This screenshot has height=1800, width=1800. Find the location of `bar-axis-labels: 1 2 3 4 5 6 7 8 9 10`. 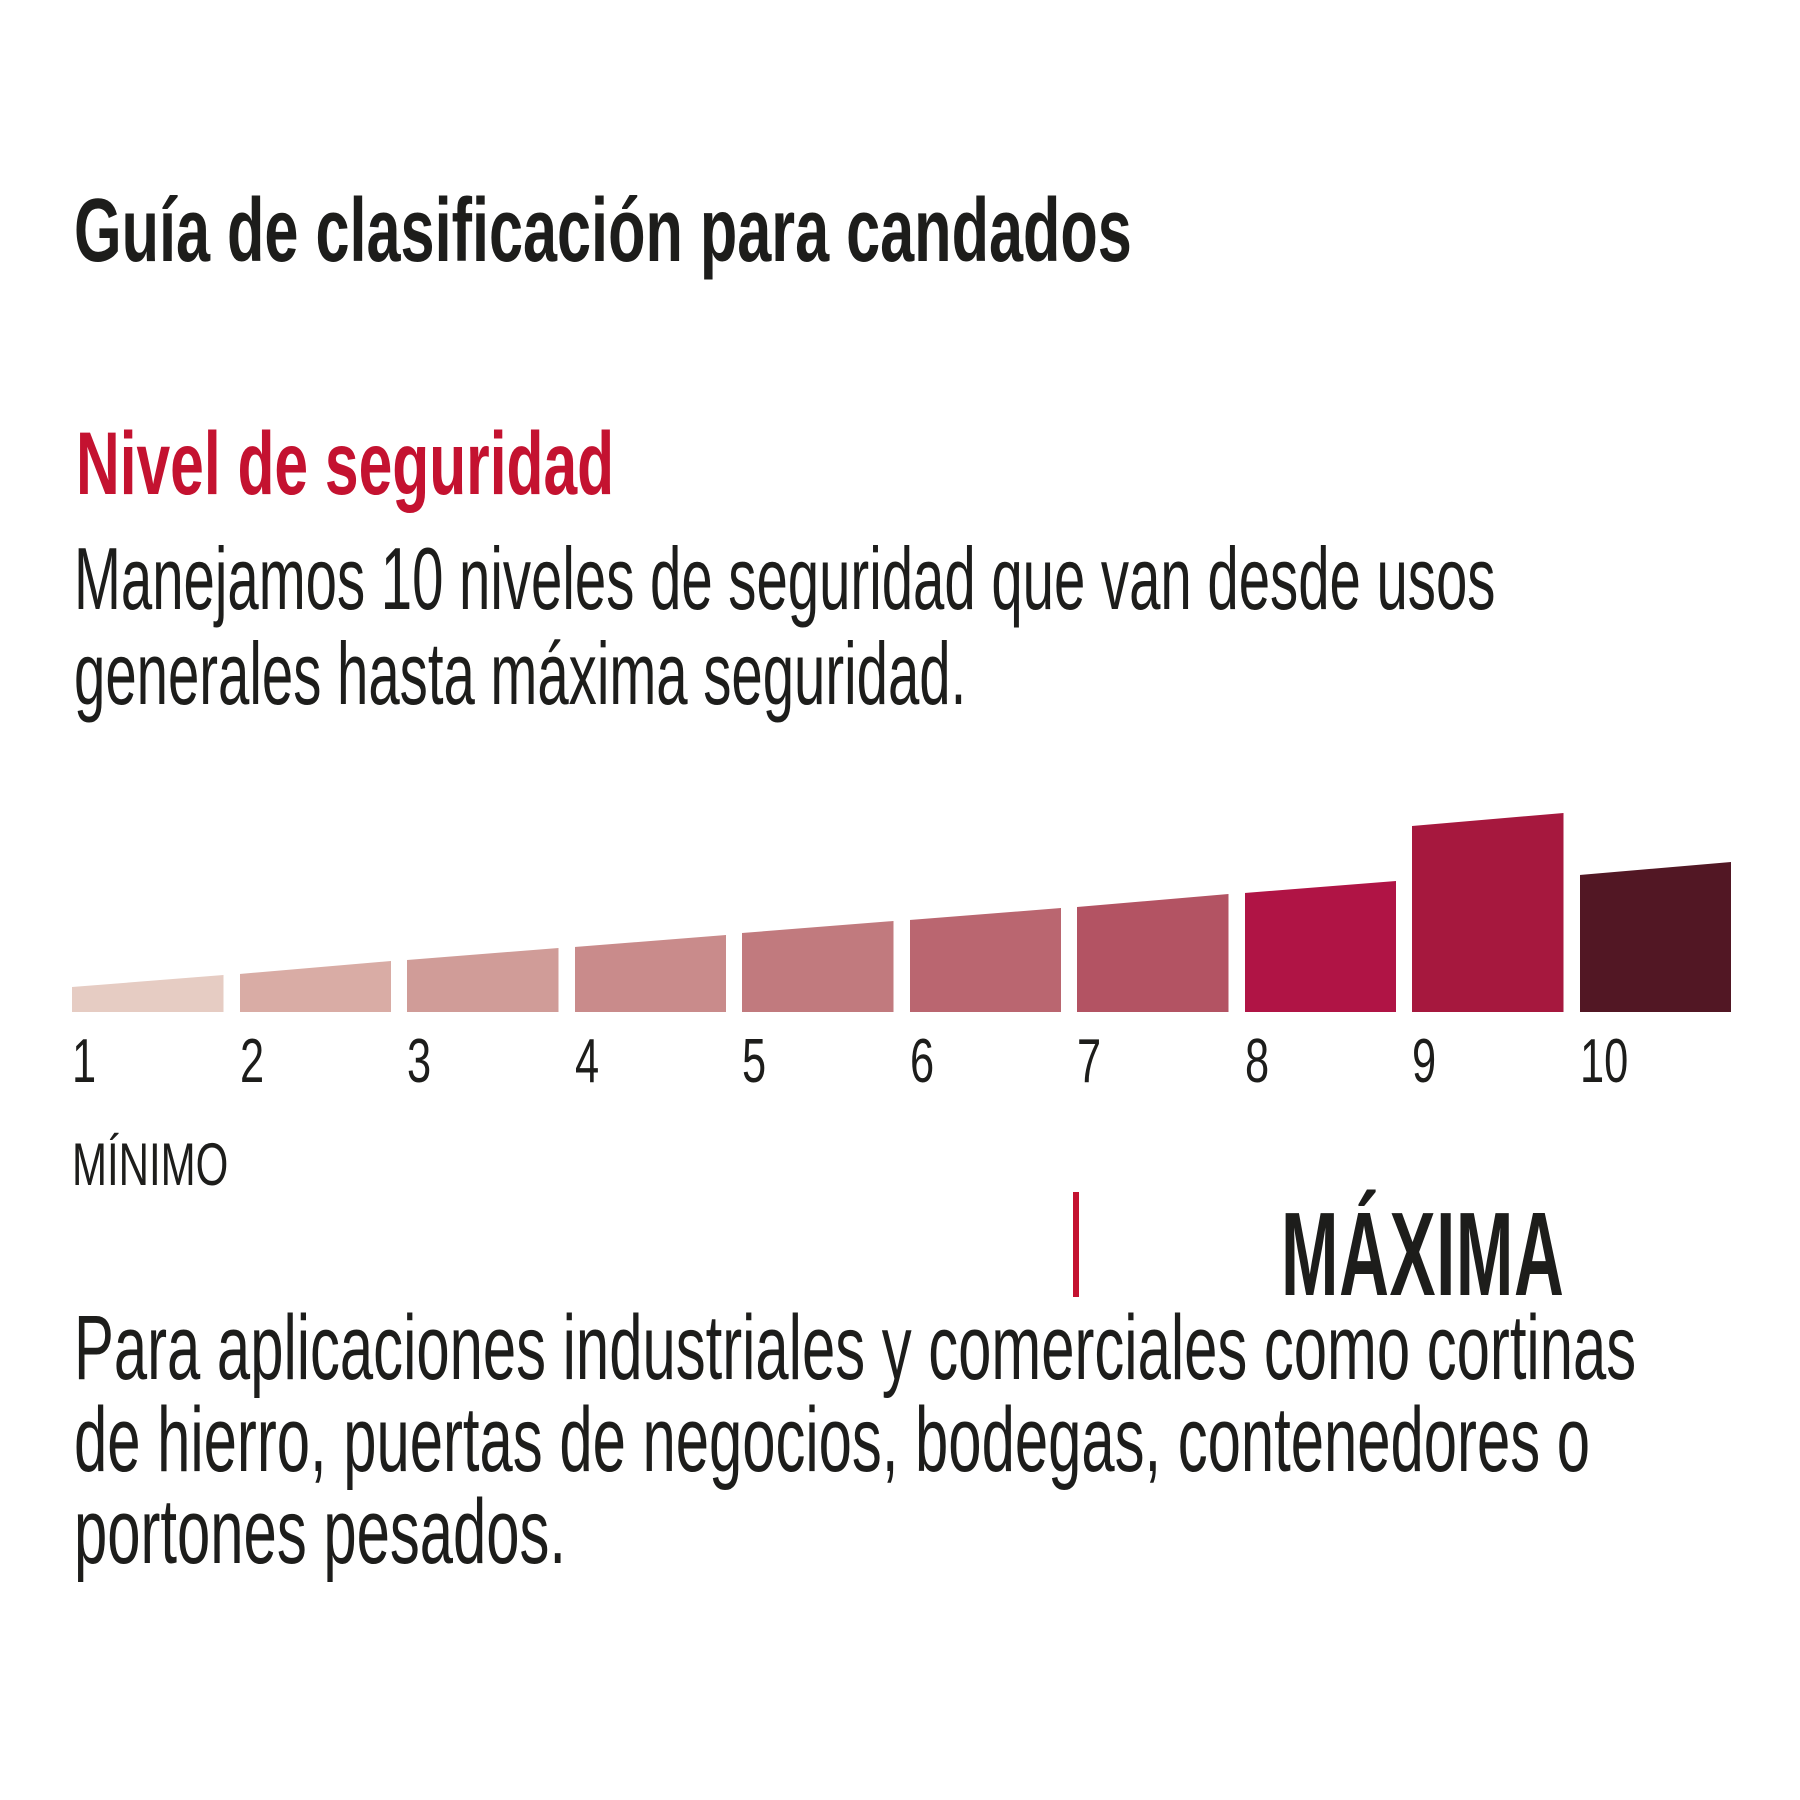

bar-axis-labels: 1 2 3 4 5 6 7 8 9 10 is located at coordinates (922, 1066).